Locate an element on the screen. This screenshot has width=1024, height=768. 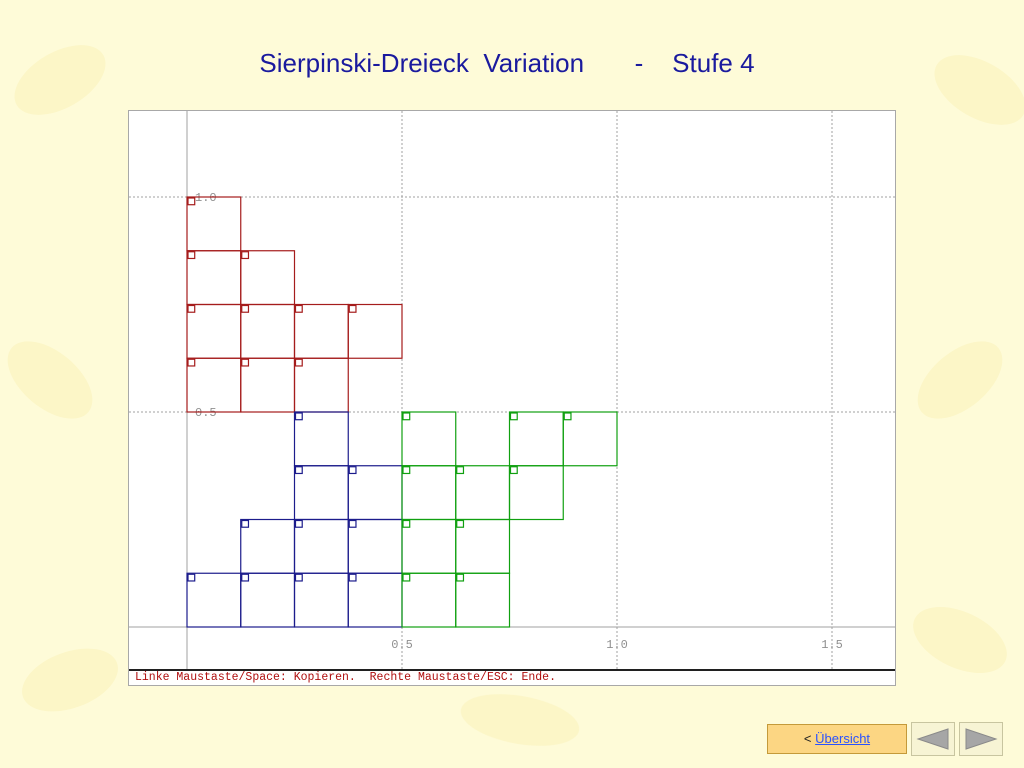
triangle-right-icon is located at coordinates (981, 739).